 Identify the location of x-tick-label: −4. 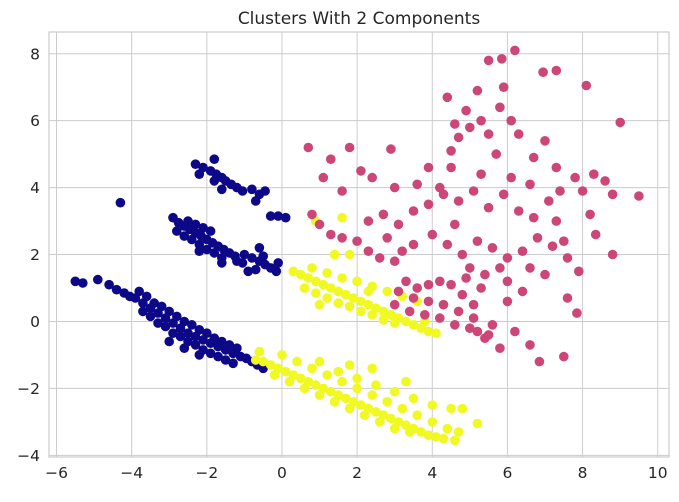
(131, 473).